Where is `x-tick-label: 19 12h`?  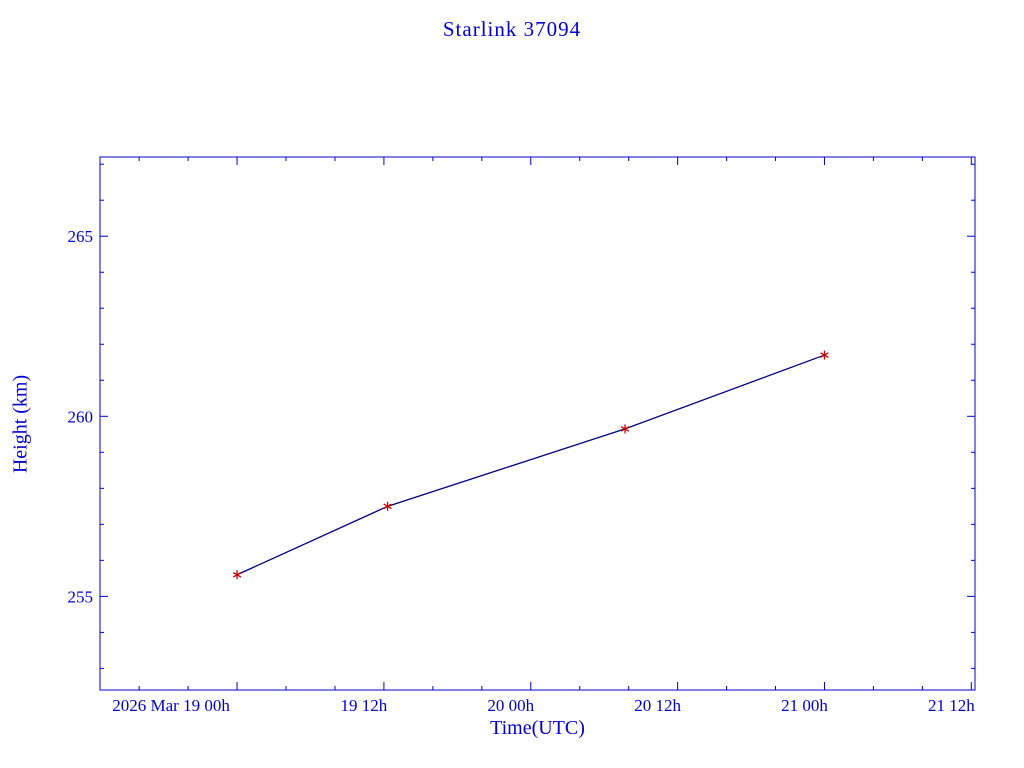
x-tick-label: 19 12h is located at coordinates (364, 705).